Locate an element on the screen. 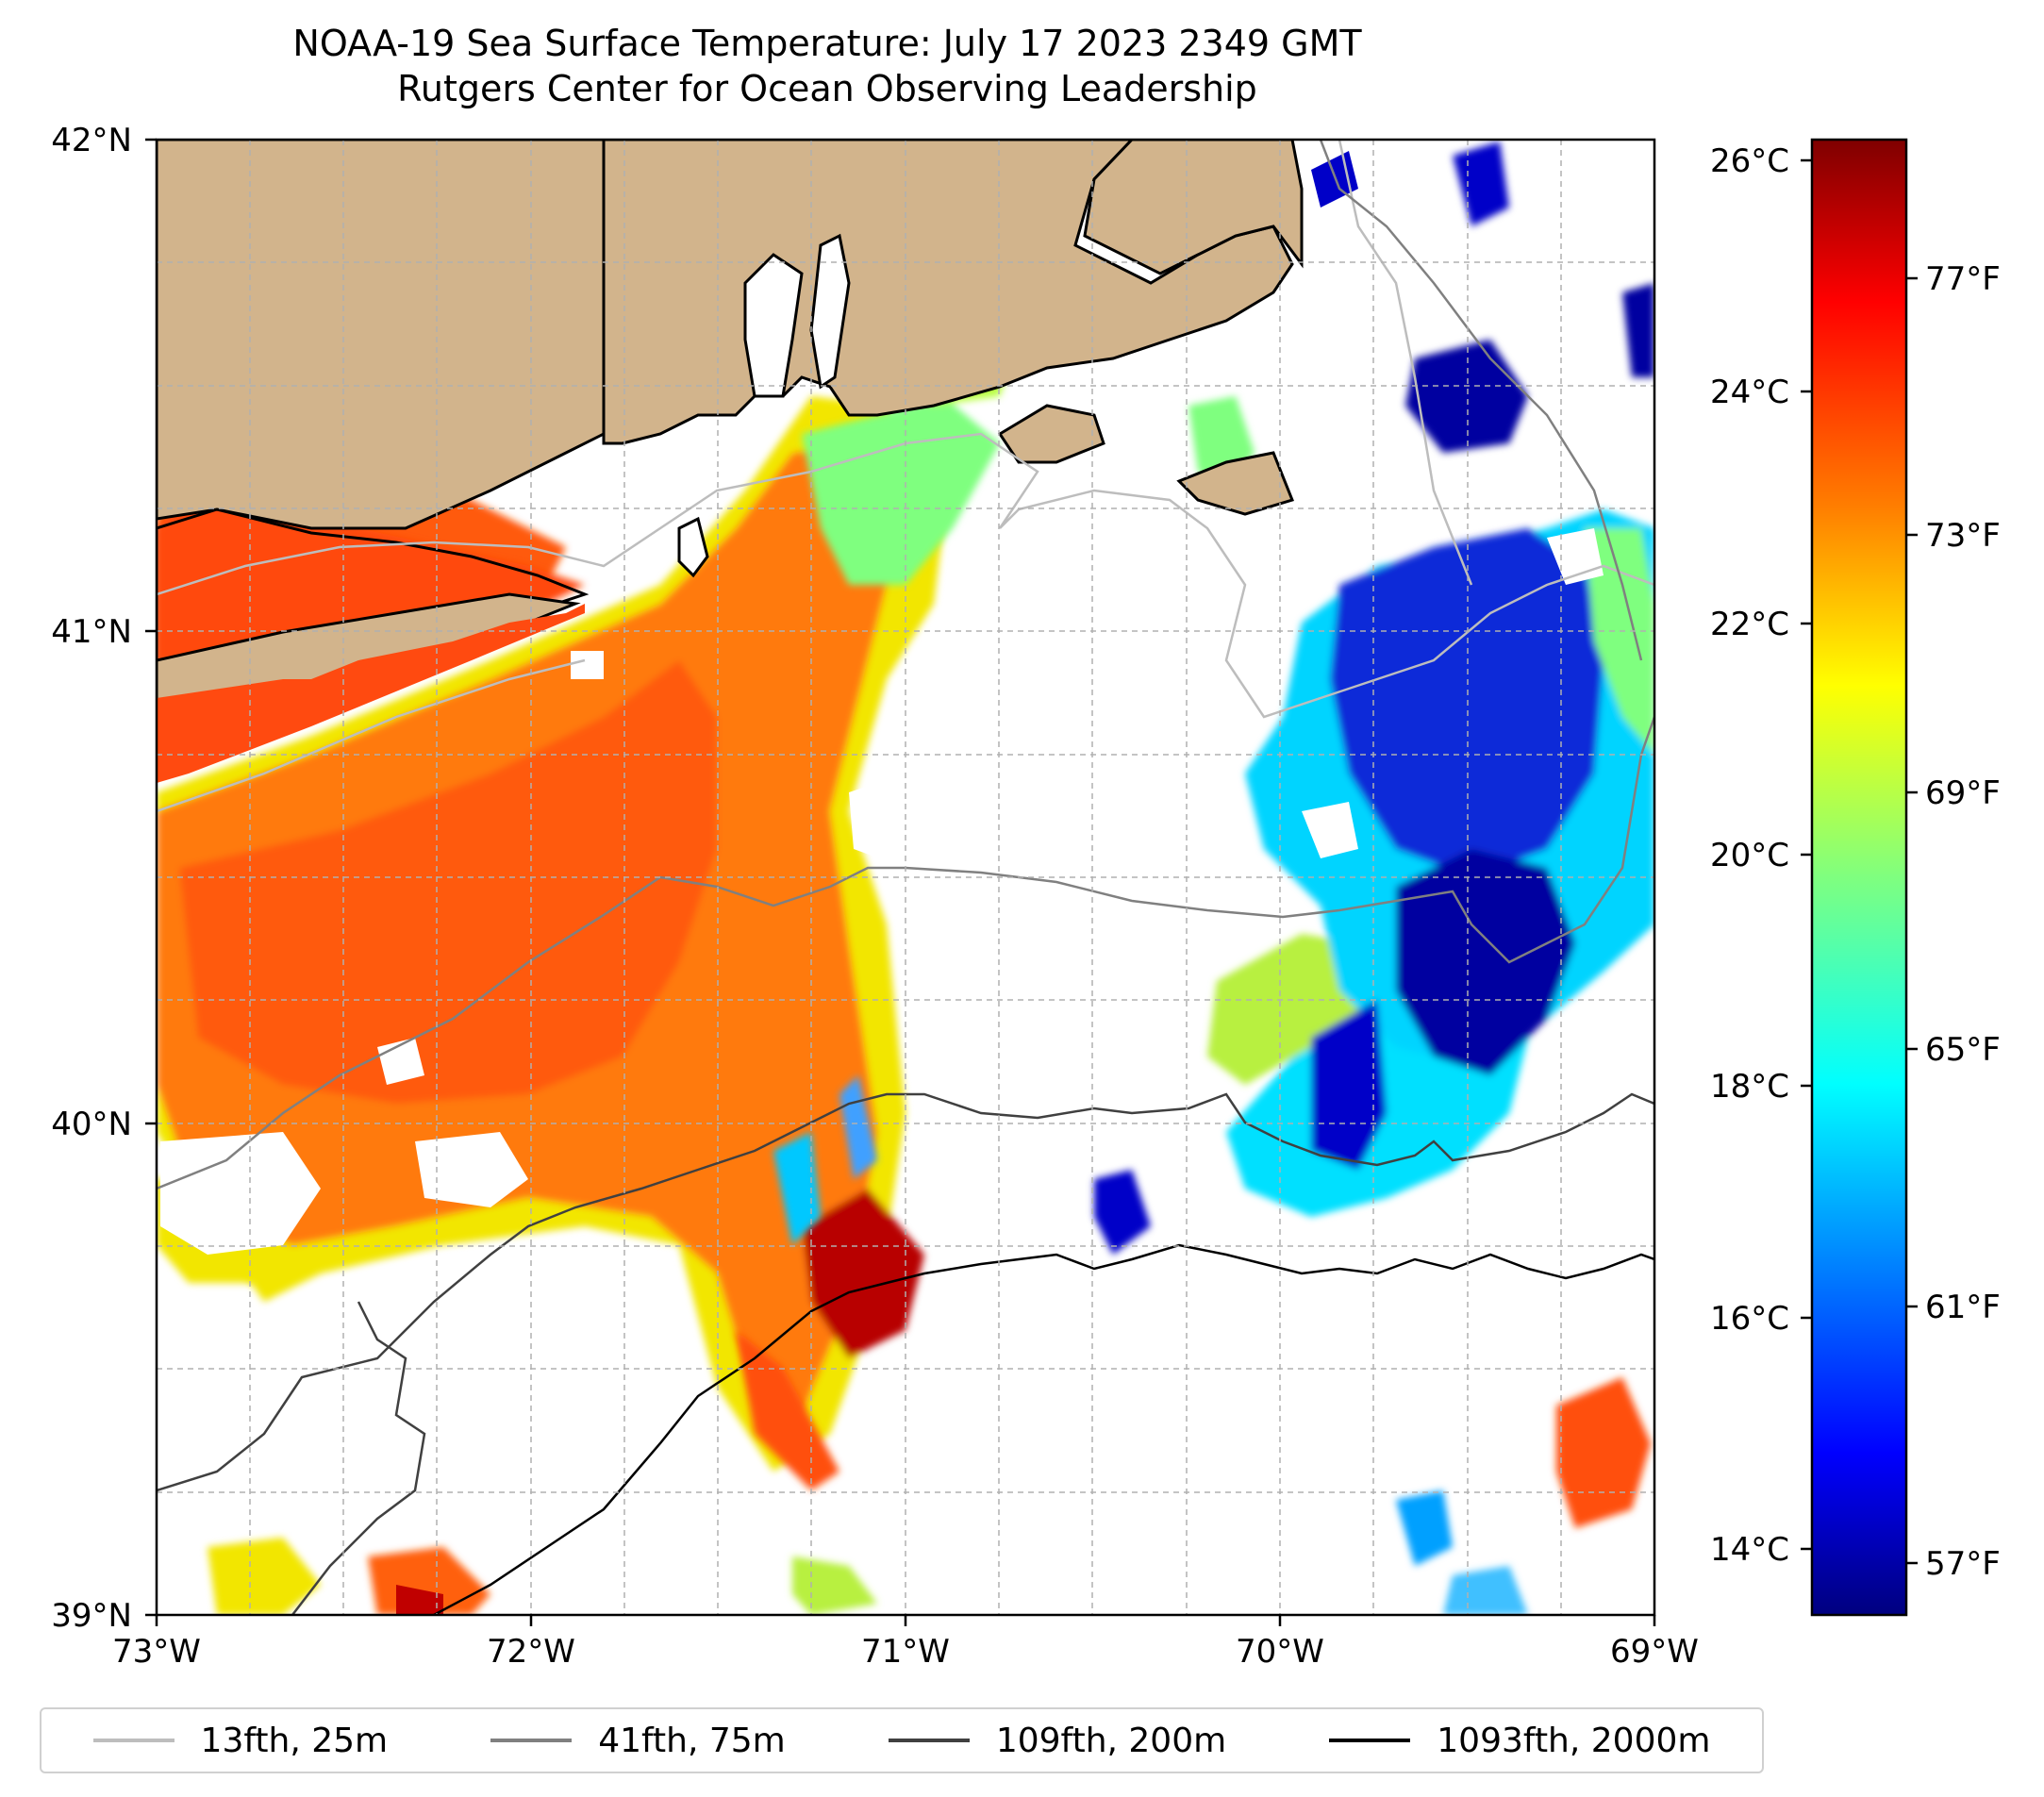  colorbar-fahrenheit-label: 77°F is located at coordinates (1963, 279).